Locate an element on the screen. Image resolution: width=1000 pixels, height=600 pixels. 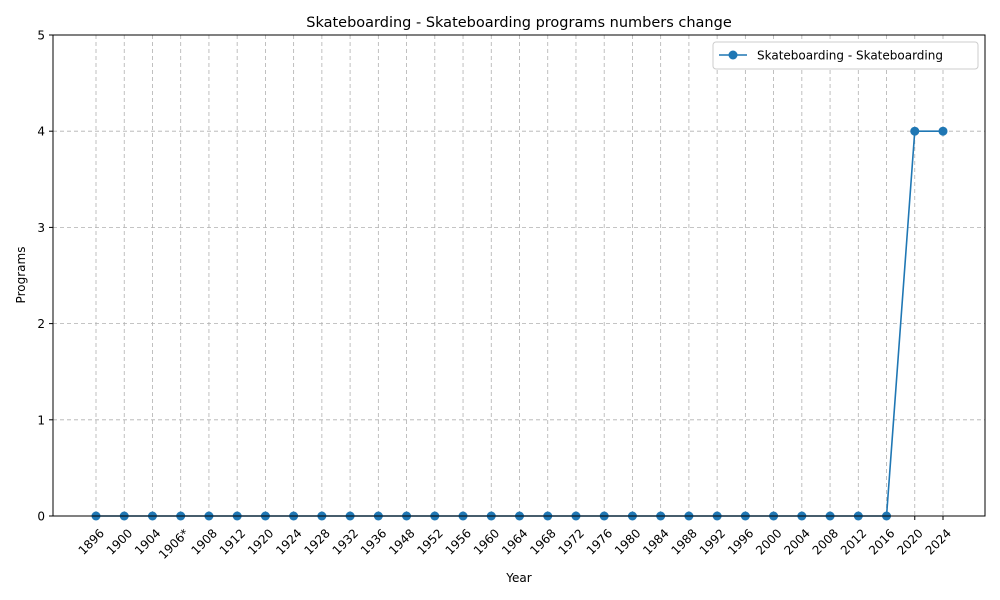
x-tick-label: 2016 is located at coordinates (881, 541).